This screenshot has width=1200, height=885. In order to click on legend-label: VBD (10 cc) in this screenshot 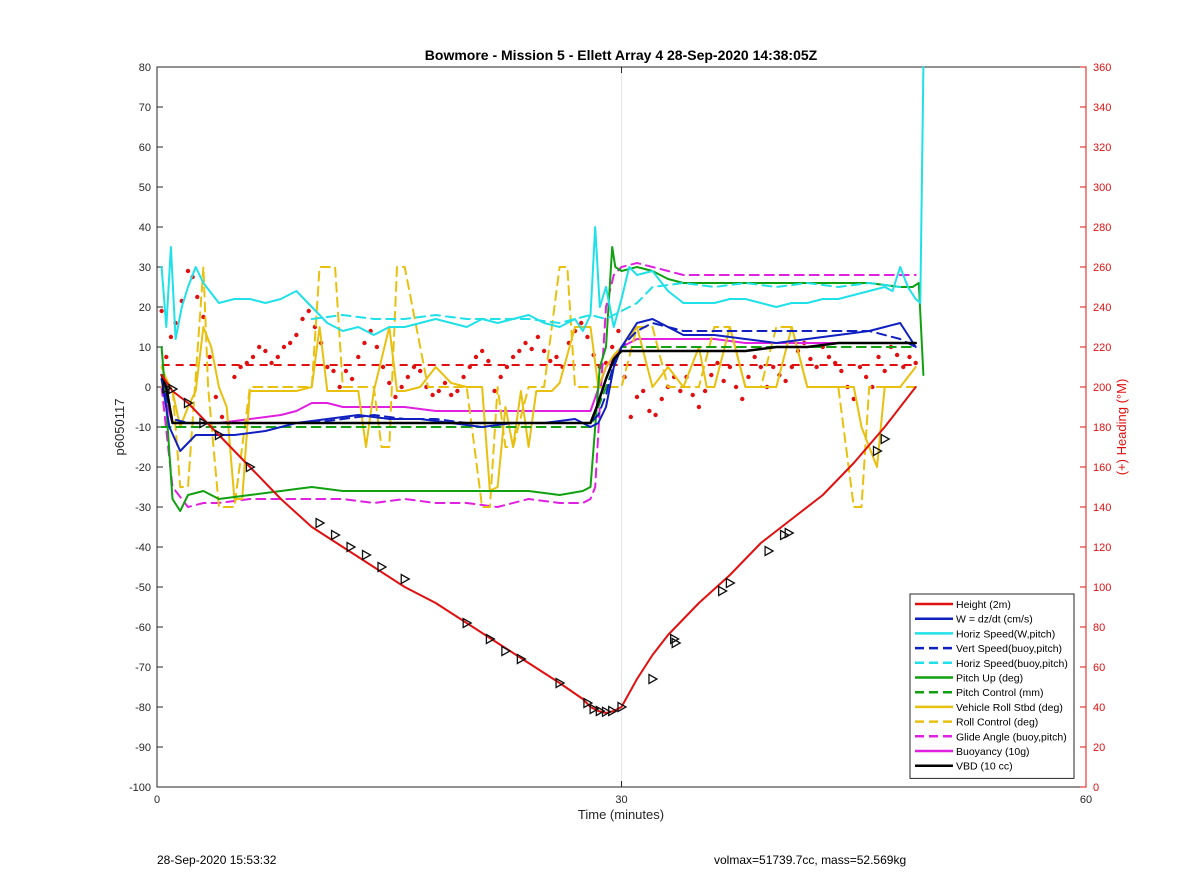, I will do `click(984, 767)`.